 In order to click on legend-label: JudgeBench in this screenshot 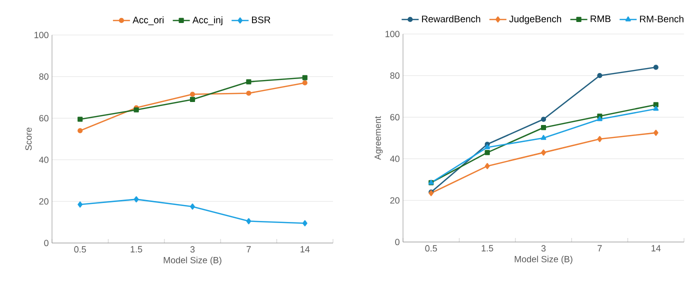, I will do `click(535, 19)`.